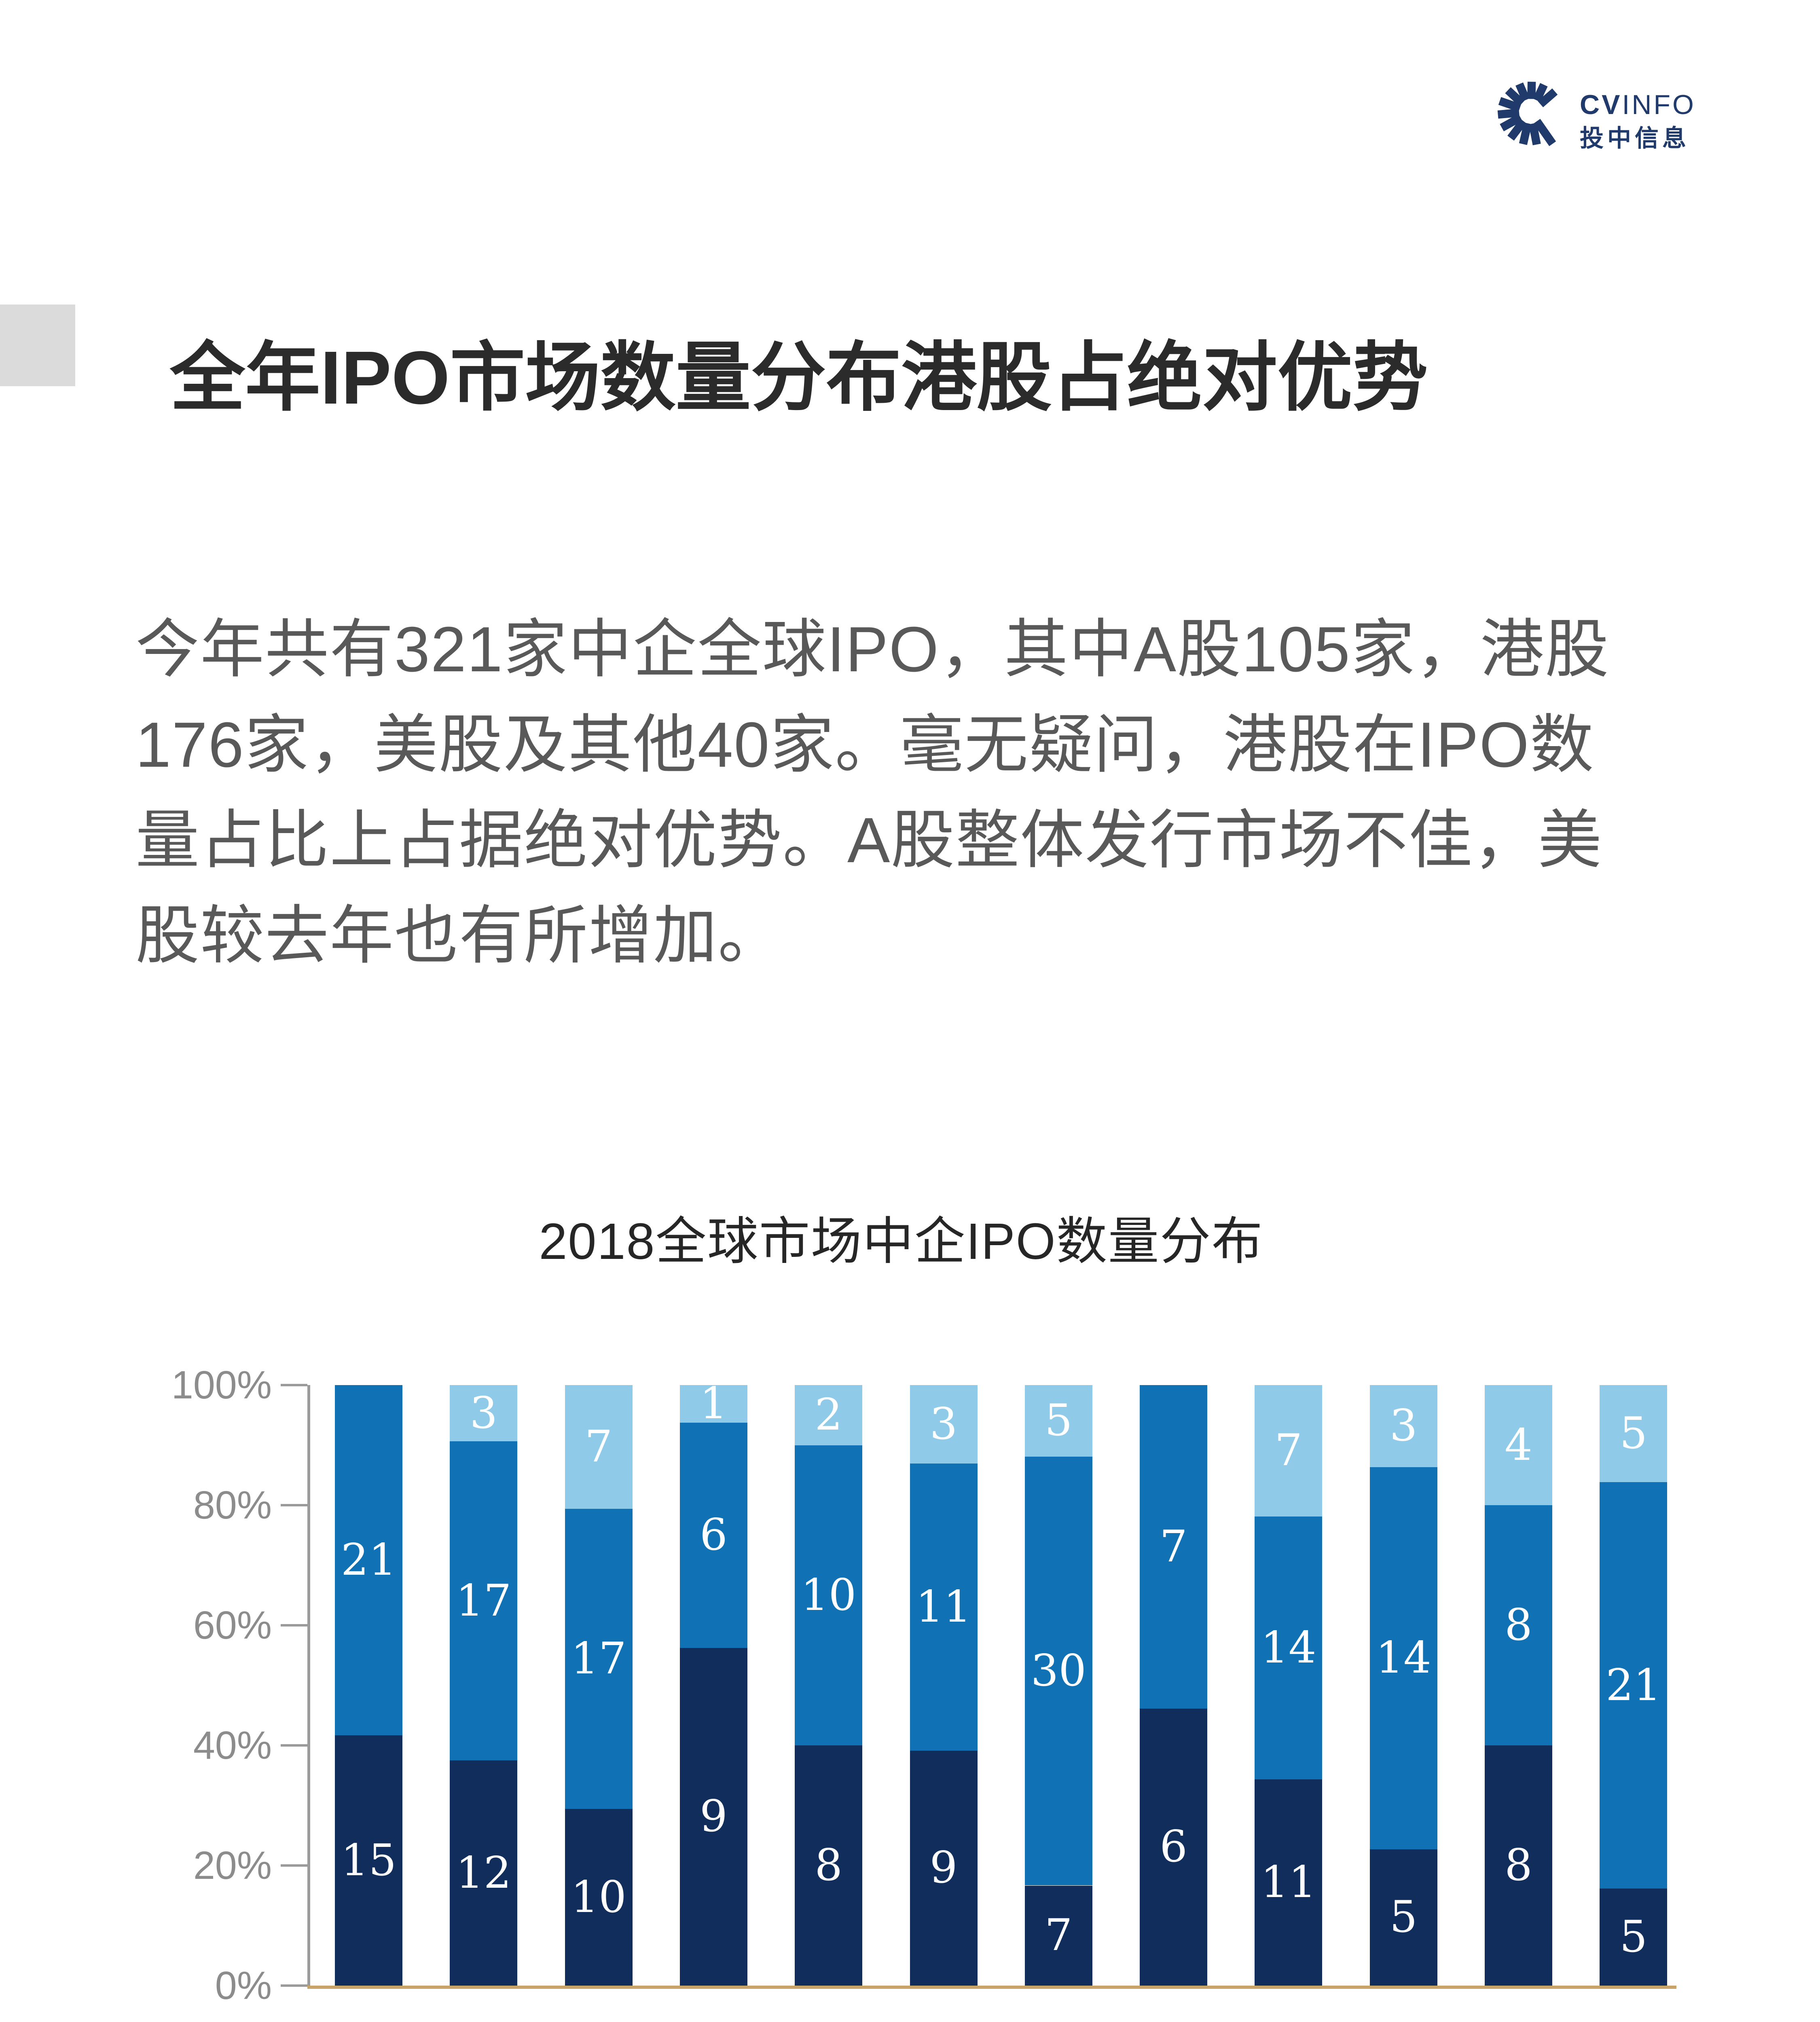 This screenshot has height=2022, width=1820. Describe the element at coordinates (1635, 138) in the screenshot. I see `brand-name-cn: 投中信息` at that location.